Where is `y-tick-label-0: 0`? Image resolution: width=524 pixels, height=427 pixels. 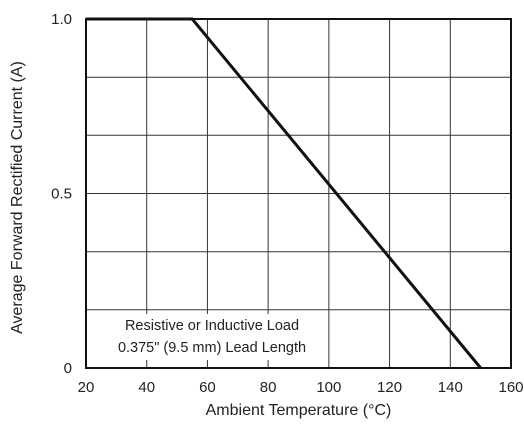 y-tick-label-0: 0 is located at coordinates (68, 368).